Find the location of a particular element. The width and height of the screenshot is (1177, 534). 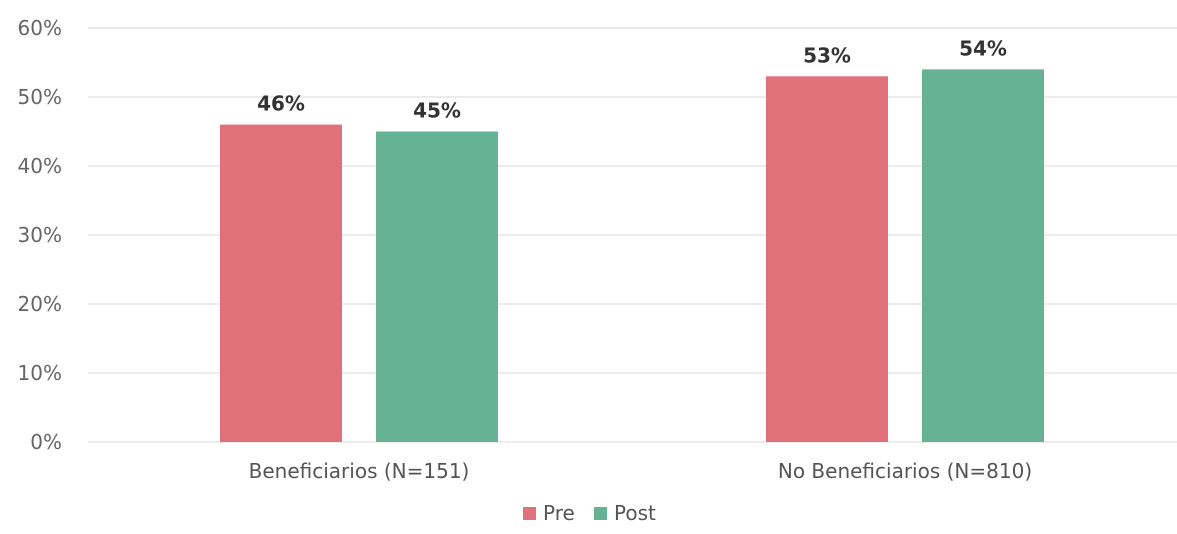

y-tick-label: 0% is located at coordinates (46, 442).